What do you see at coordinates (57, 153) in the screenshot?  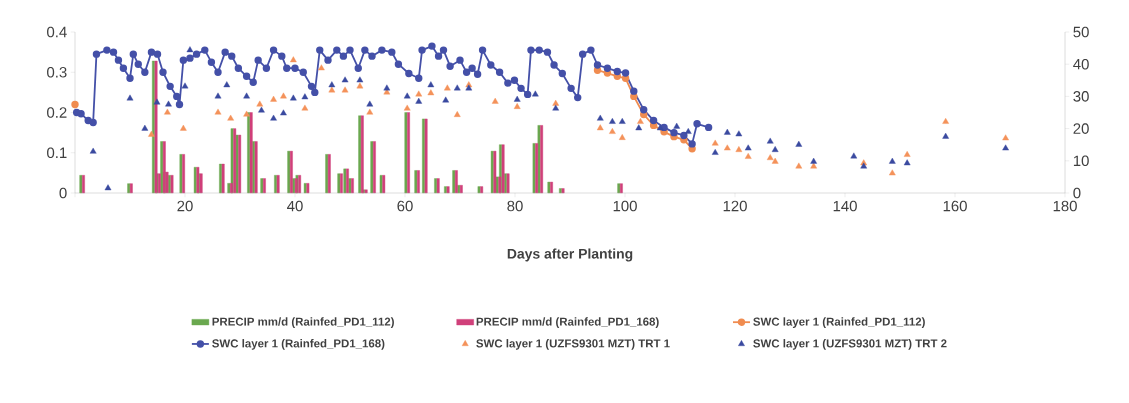 I see `y-tick-label: 0.1` at bounding box center [57, 153].